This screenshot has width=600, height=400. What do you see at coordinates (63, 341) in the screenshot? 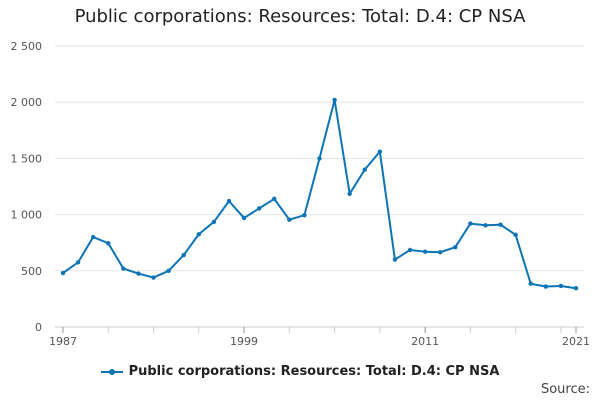
I see `x-tick-label: 1987` at bounding box center [63, 341].